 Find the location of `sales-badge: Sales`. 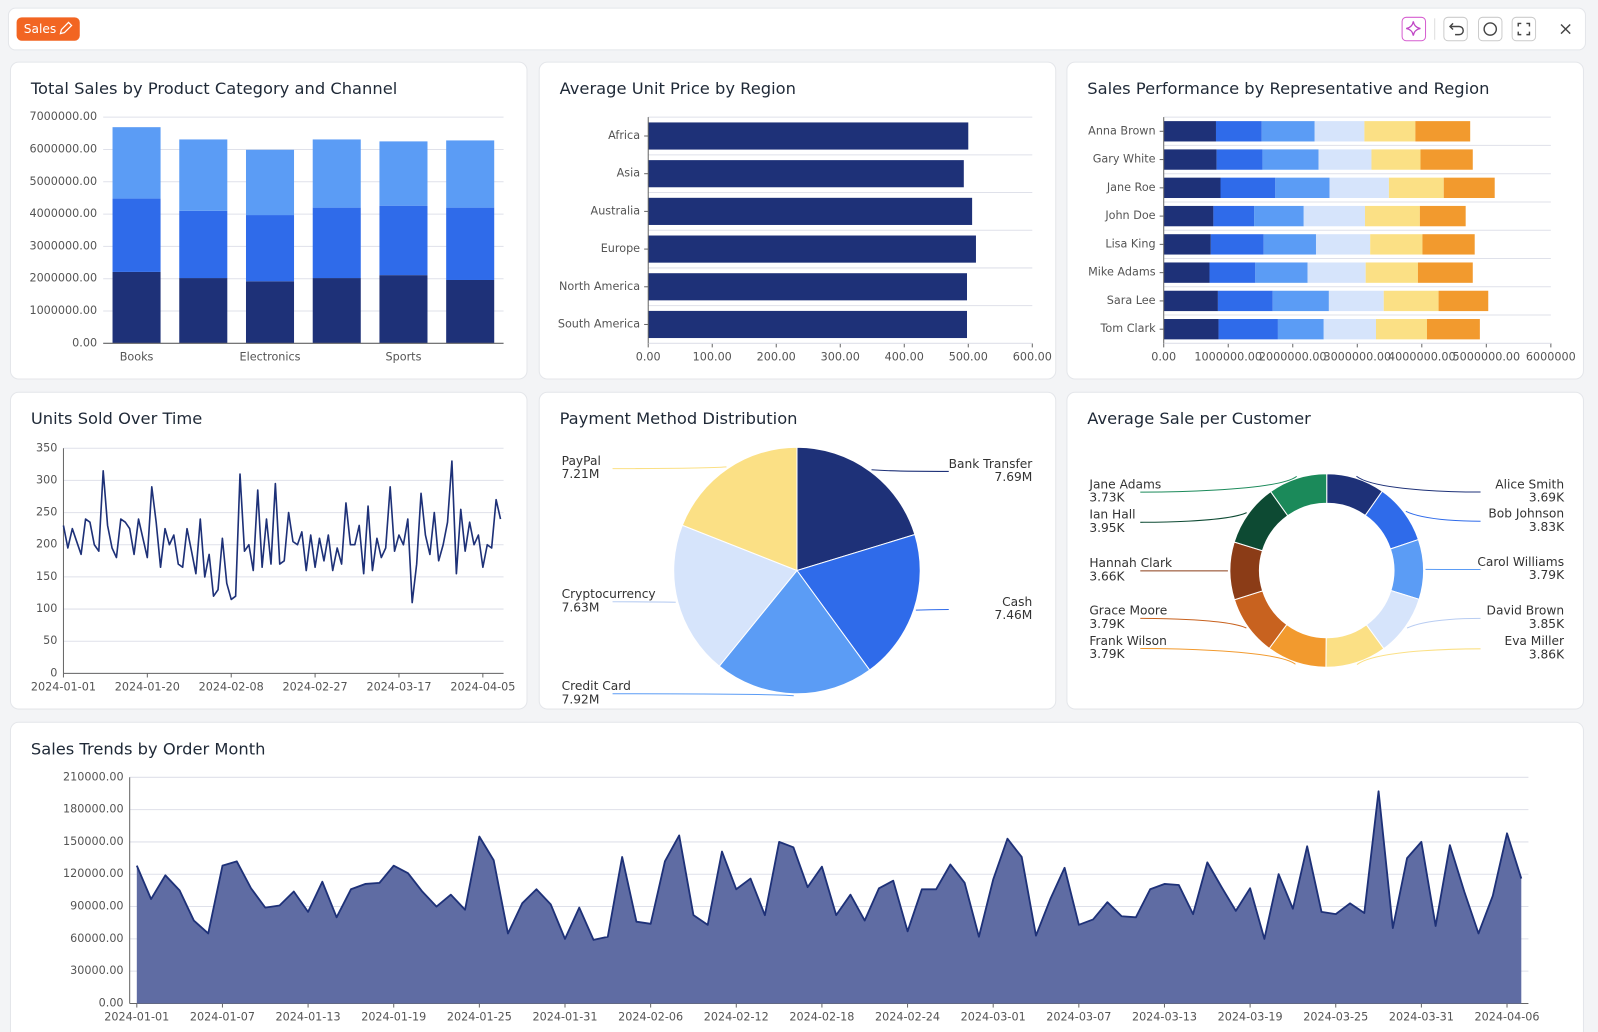

sales-badge: Sales is located at coordinates (48, 29).